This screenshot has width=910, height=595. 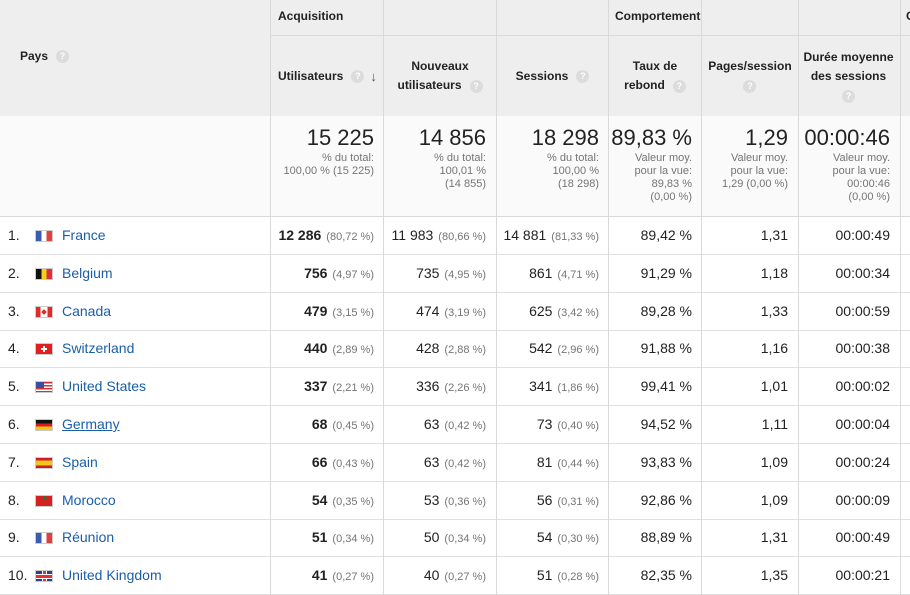 What do you see at coordinates (451, 386) in the screenshot?
I see `new-users-cell: 336 (2,26 %)` at bounding box center [451, 386].